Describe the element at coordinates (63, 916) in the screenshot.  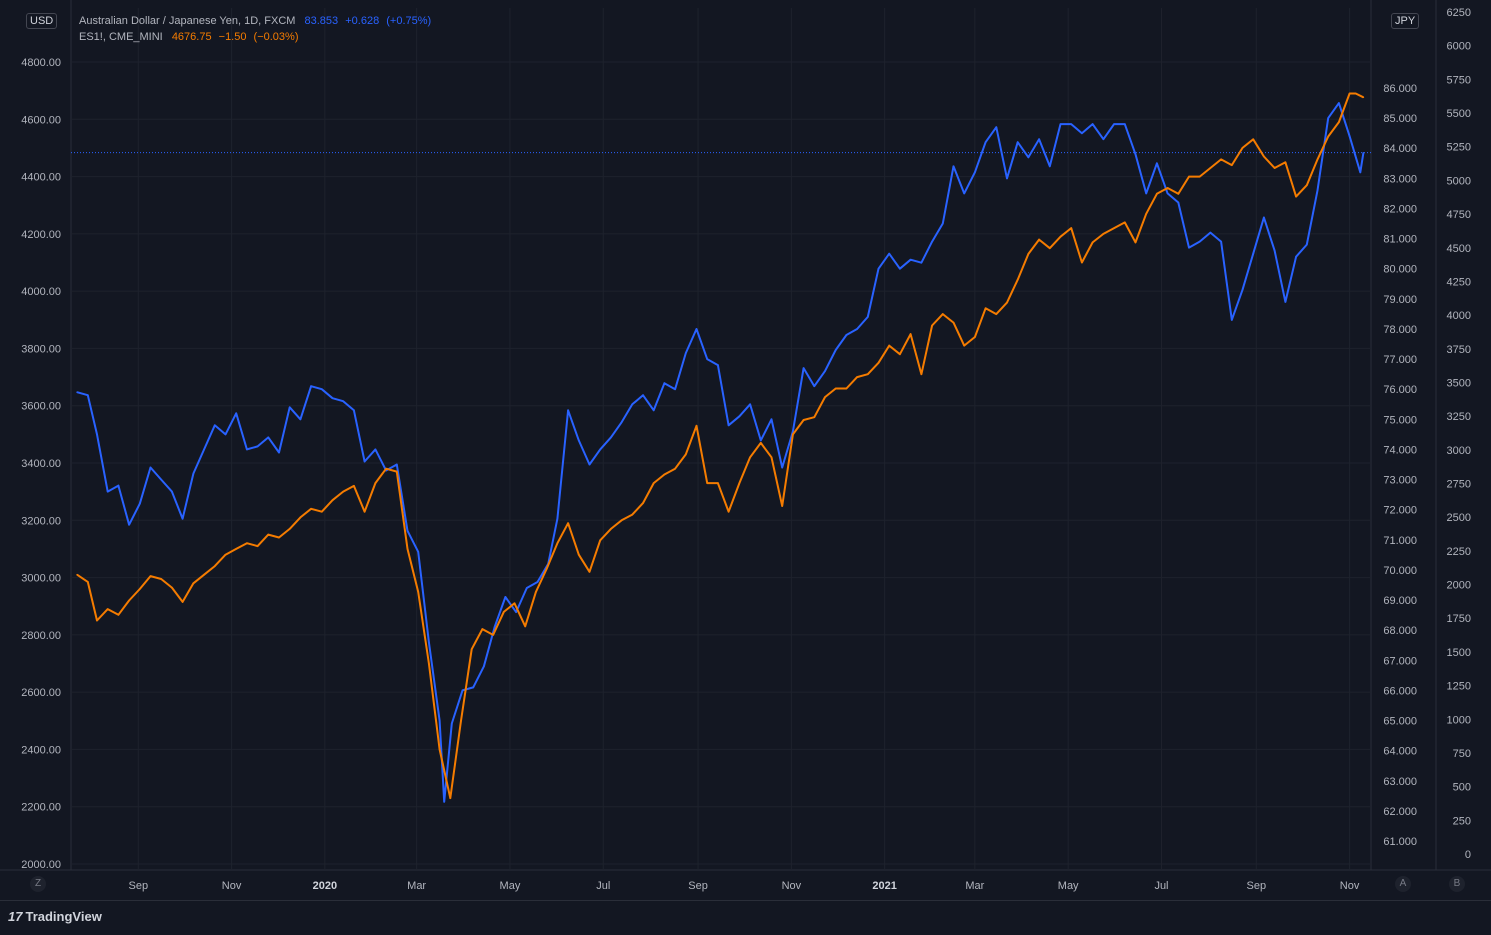
I see `tradingview-brand: TradingView` at that location.